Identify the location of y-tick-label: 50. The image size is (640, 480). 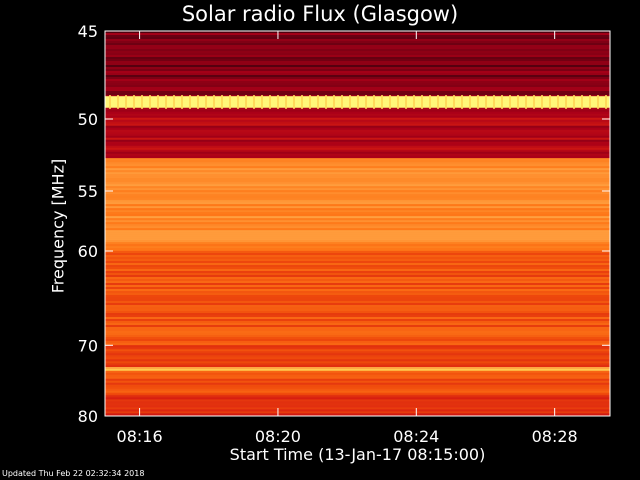
(88, 119).